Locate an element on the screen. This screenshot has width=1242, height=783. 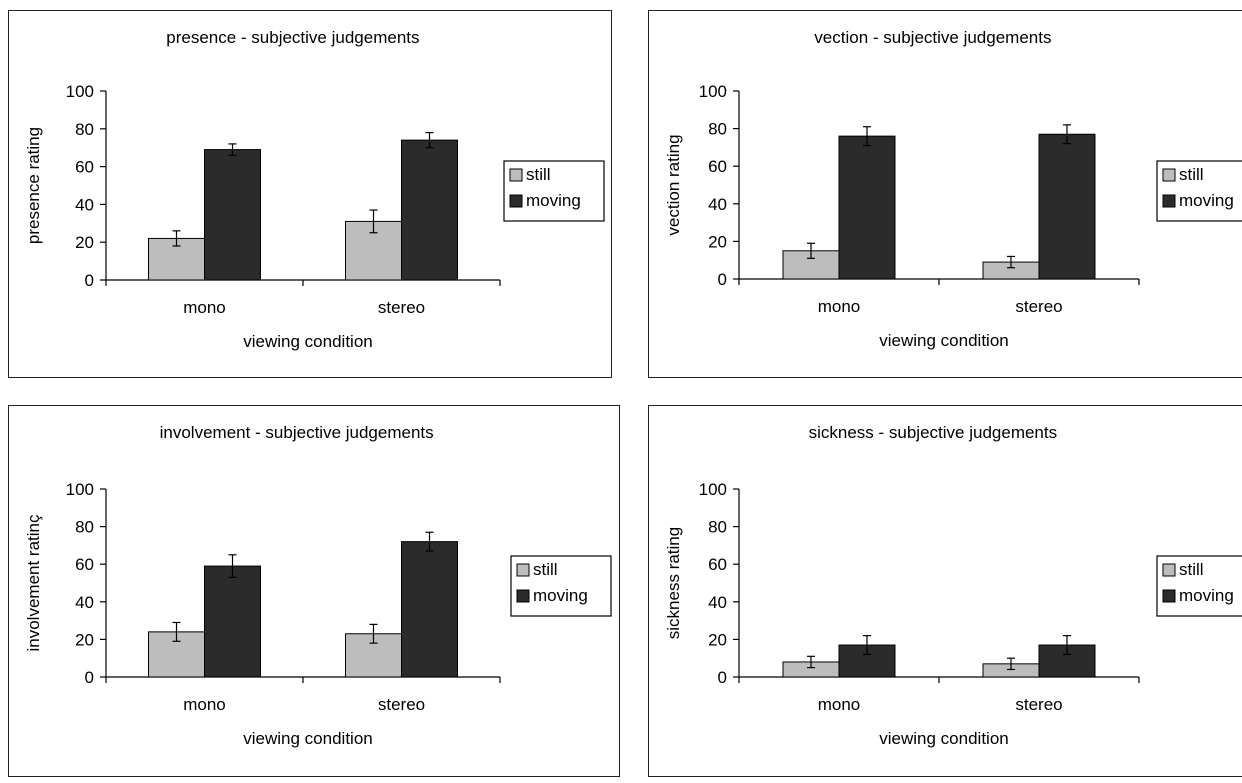
chart-title: involvement - subjective judgements is located at coordinates (297, 432).